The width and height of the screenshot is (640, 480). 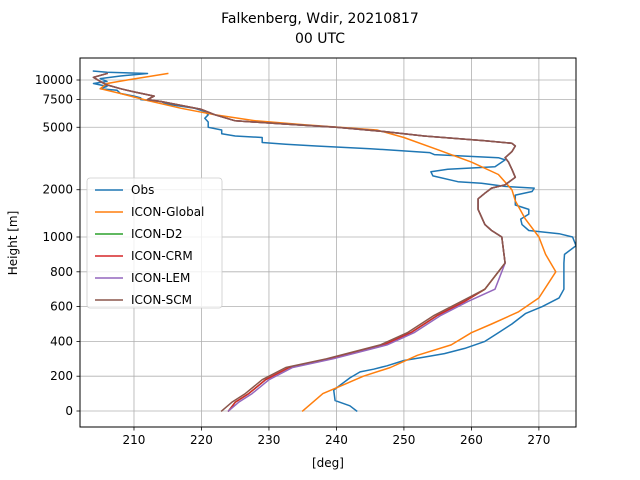 What do you see at coordinates (57, 190) in the screenshot?
I see `y-tick-label: 2000` at bounding box center [57, 190].